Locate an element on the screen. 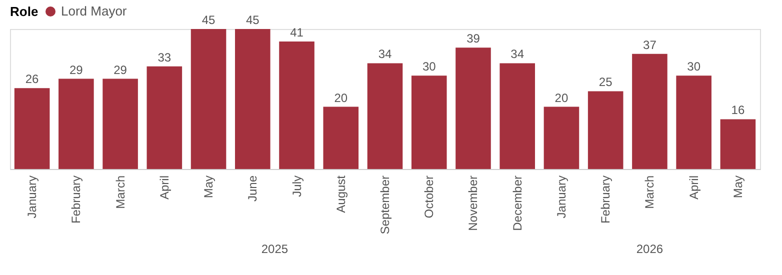 Image resolution: width=782 pixels, height=275 pixels. text: 2025 is located at coordinates (274, 249).